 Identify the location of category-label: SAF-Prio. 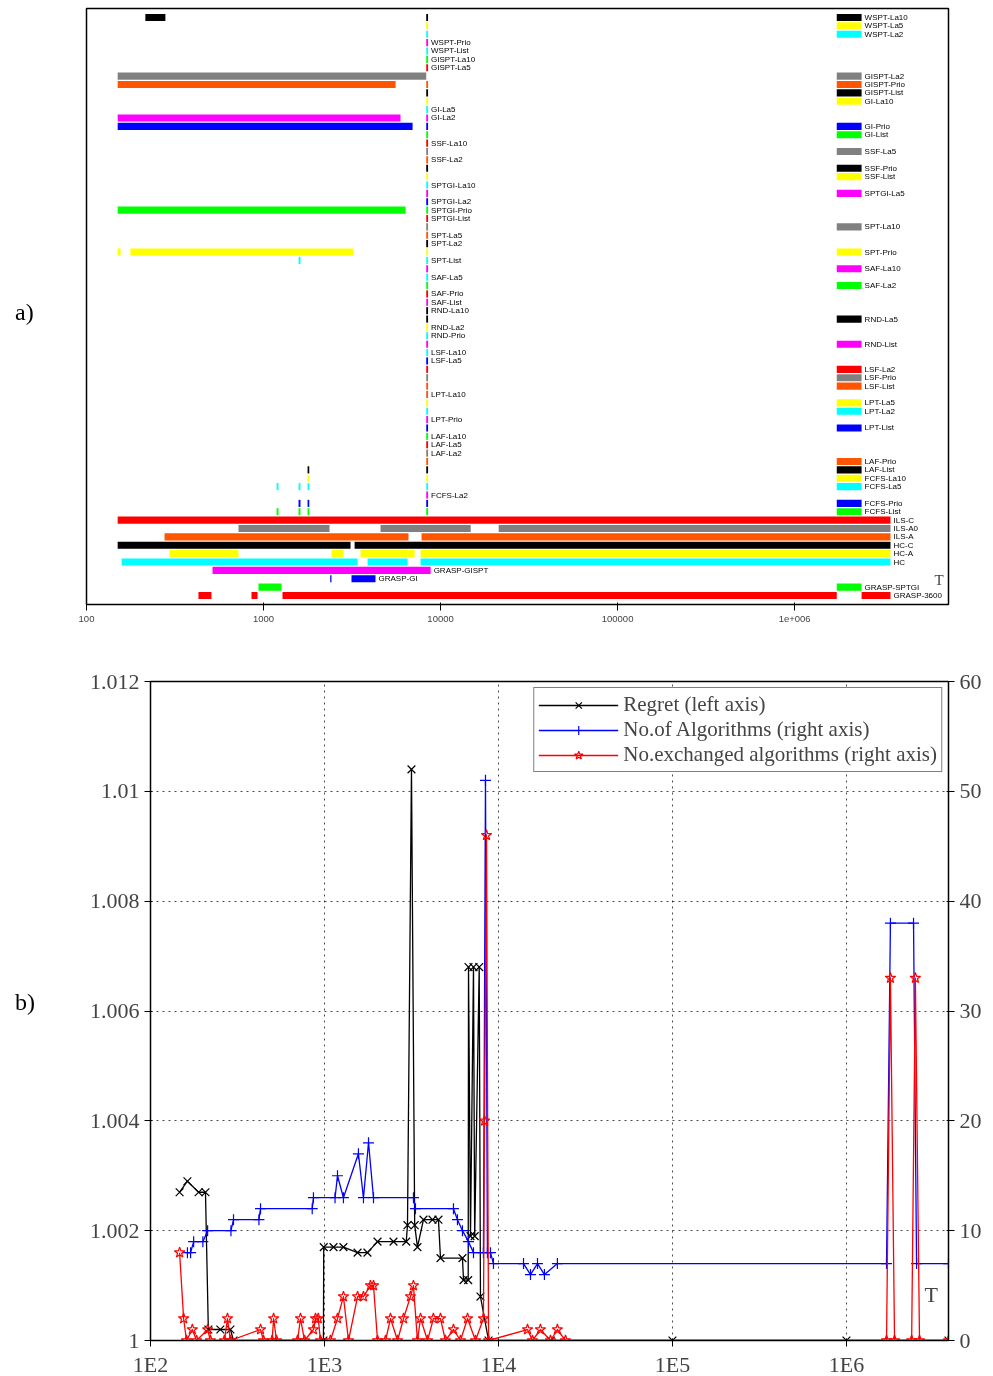
(447, 294).